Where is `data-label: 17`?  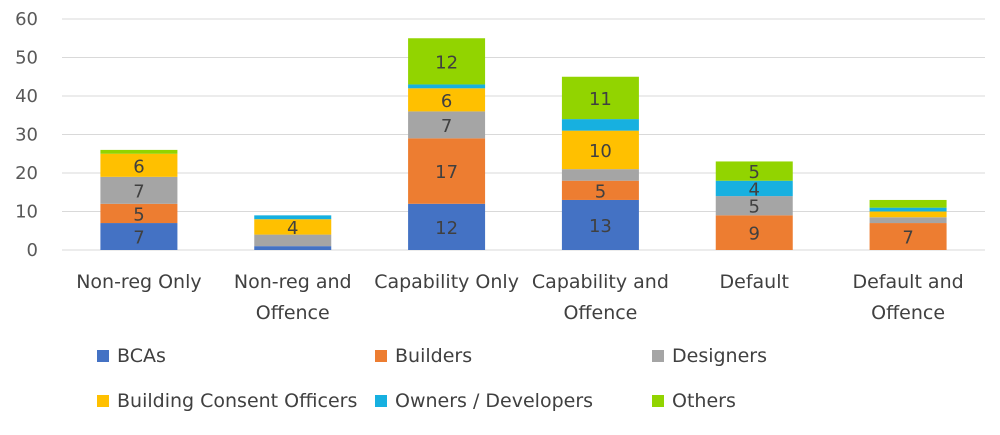 data-label: 17 is located at coordinates (446, 172).